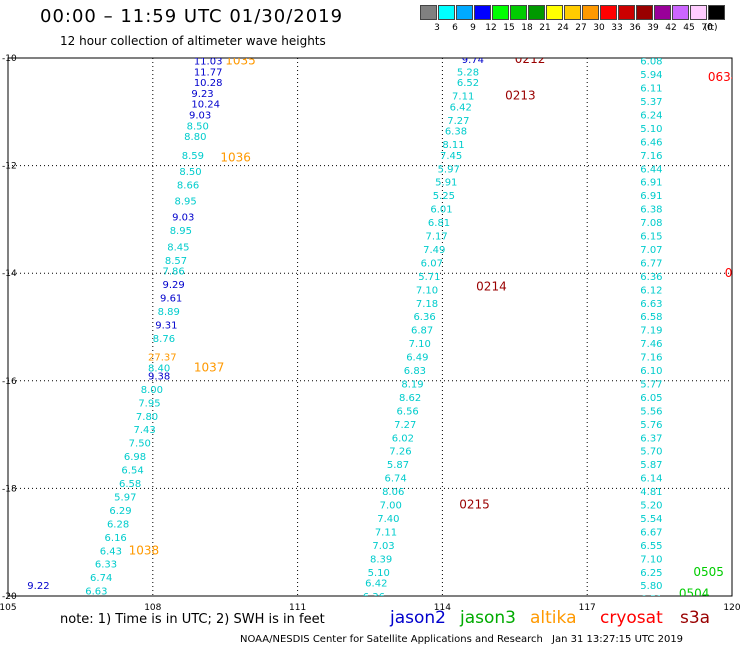 The height and width of the screenshot is (650, 740). I want to click on swh-label: 6.52, so click(468, 83).